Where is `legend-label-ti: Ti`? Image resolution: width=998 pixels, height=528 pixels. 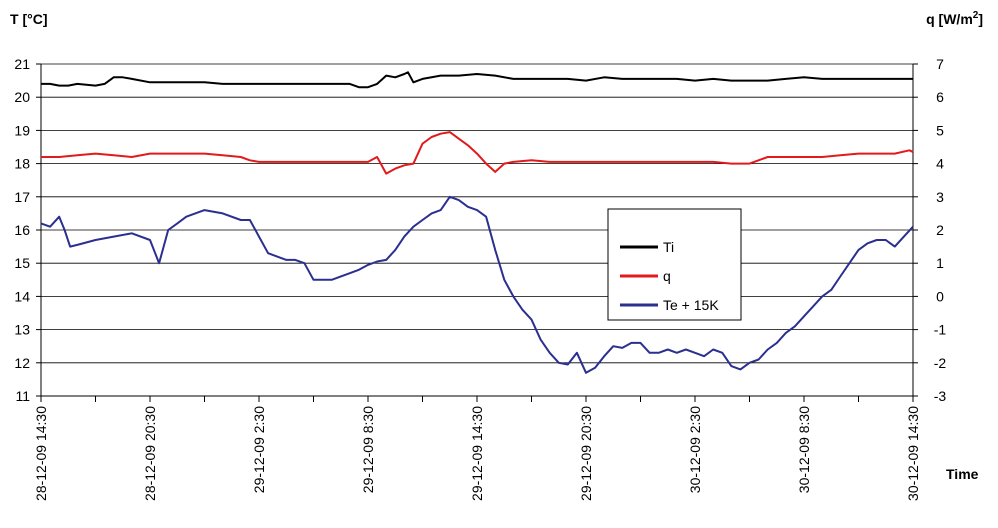 legend-label-ti: Ti is located at coordinates (668, 247).